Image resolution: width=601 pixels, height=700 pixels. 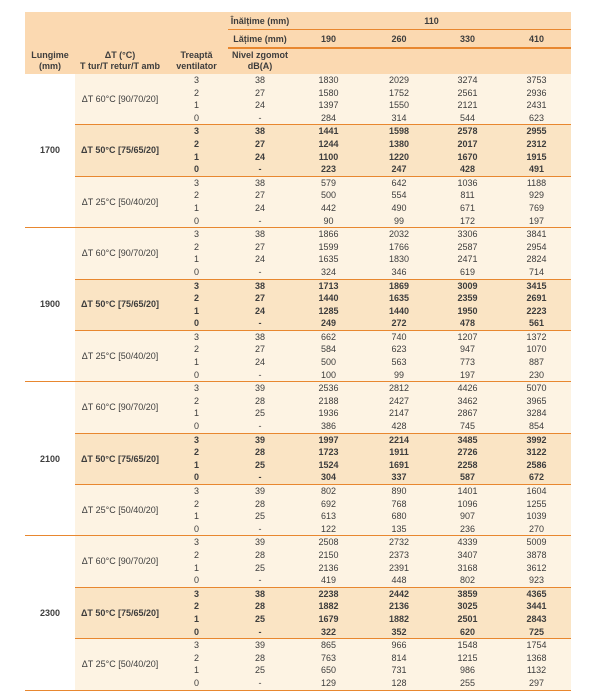 I want to click on power-value-cell: 2431, so click(x=537, y=105).